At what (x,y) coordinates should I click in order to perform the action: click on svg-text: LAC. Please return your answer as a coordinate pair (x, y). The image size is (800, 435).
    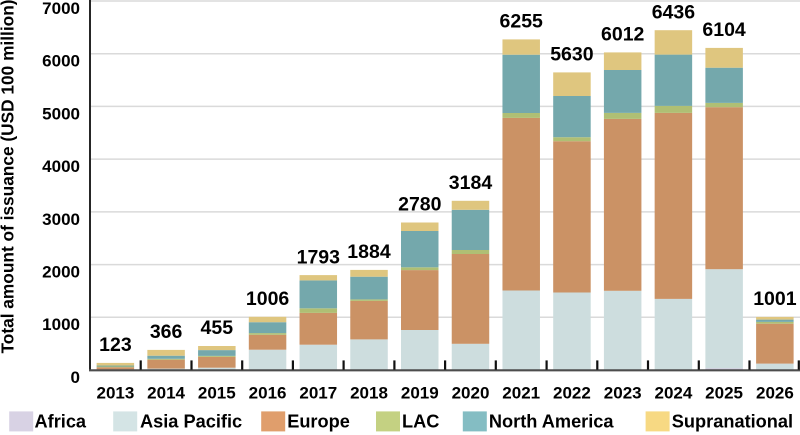
    Looking at the image, I should click on (420, 422).